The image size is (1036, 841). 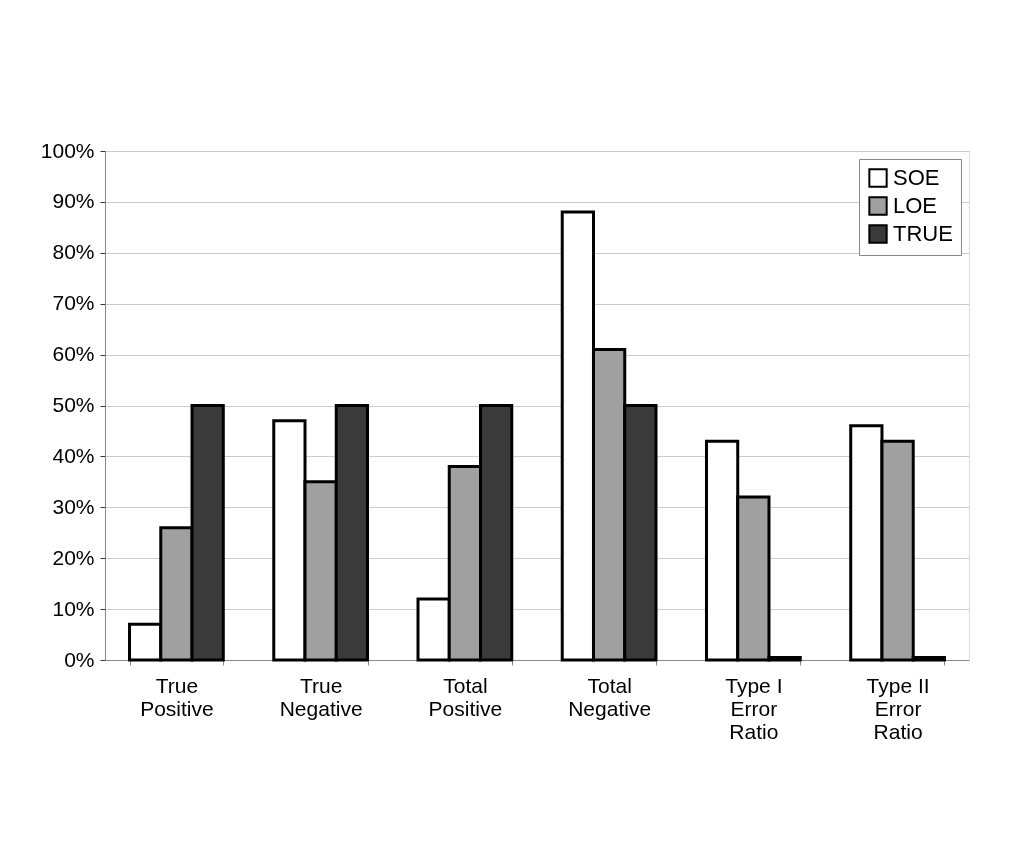 What do you see at coordinates (73, 303) in the screenshot?
I see `y-tick-label: 70%` at bounding box center [73, 303].